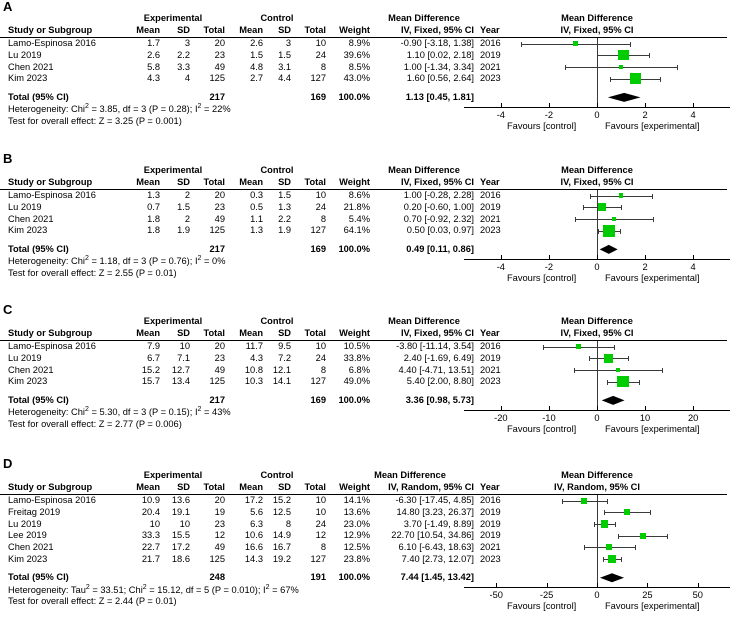  Describe the element at coordinates (440, 54) in the screenshot. I see `row-mean-difference-ci: 1.10 [0.02, 2.18]` at that location.